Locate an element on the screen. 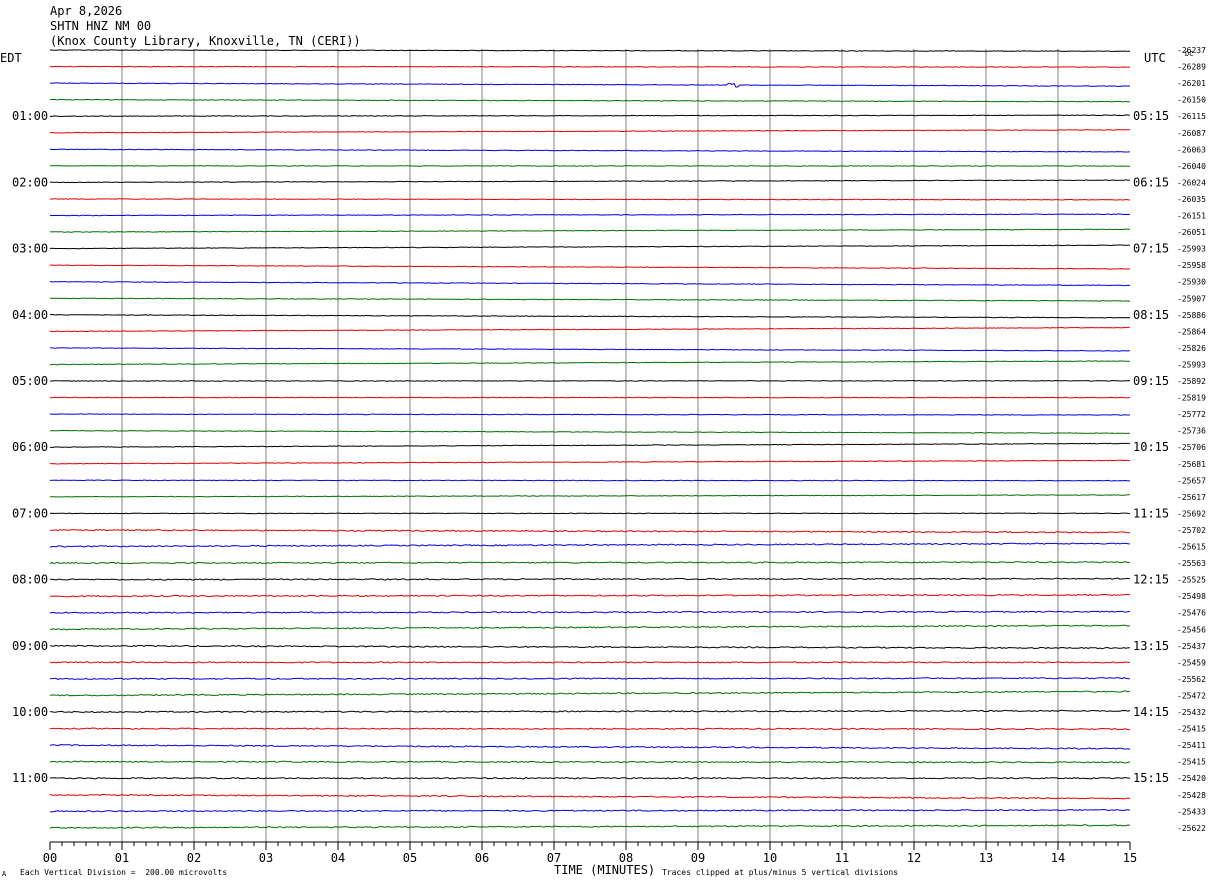  dc-offset-label: -25456 is located at coordinates (1191, 629).